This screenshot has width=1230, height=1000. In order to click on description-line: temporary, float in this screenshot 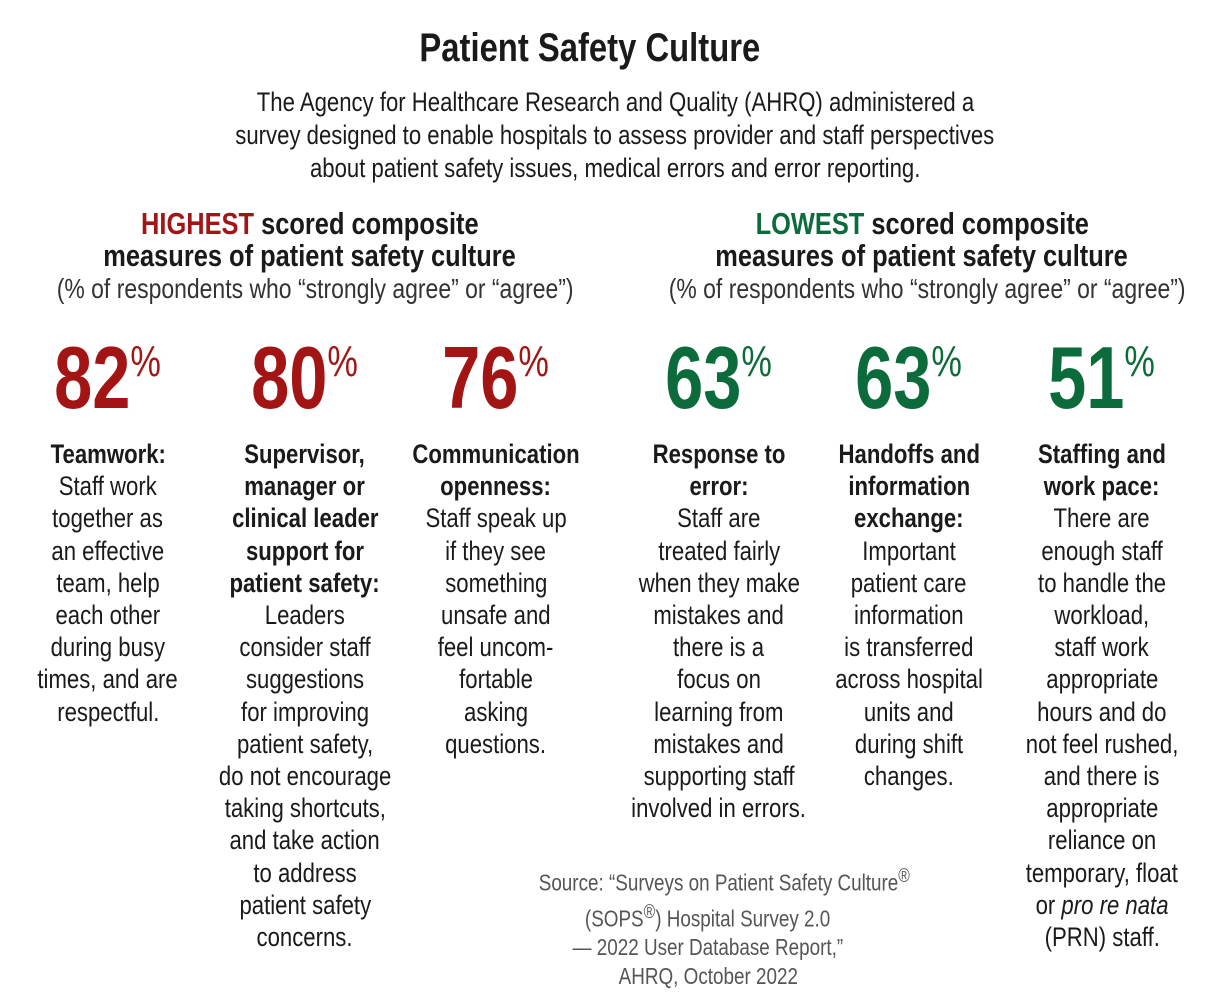, I will do `click(1102, 872)`.